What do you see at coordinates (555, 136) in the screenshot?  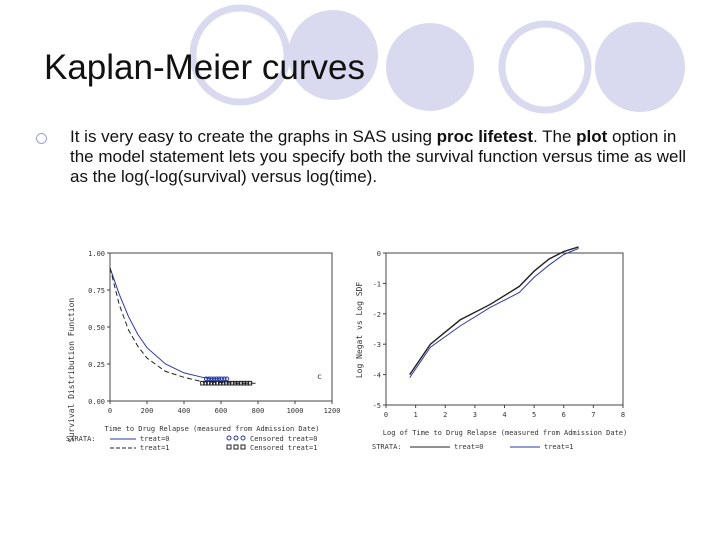 I see `bullet-text-part2: . The` at bounding box center [555, 136].